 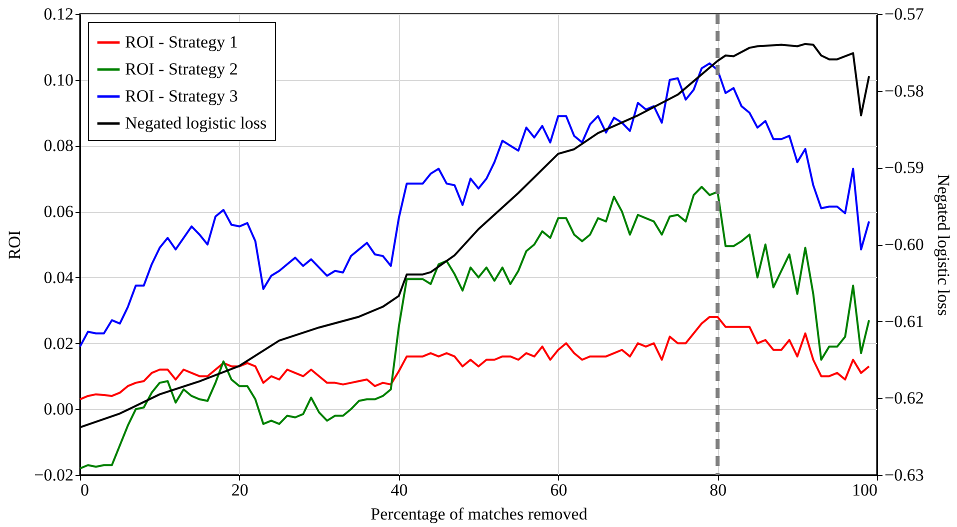 What do you see at coordinates (59, 212) in the screenshot?
I see `y-tick-label: 0.06` at bounding box center [59, 212].